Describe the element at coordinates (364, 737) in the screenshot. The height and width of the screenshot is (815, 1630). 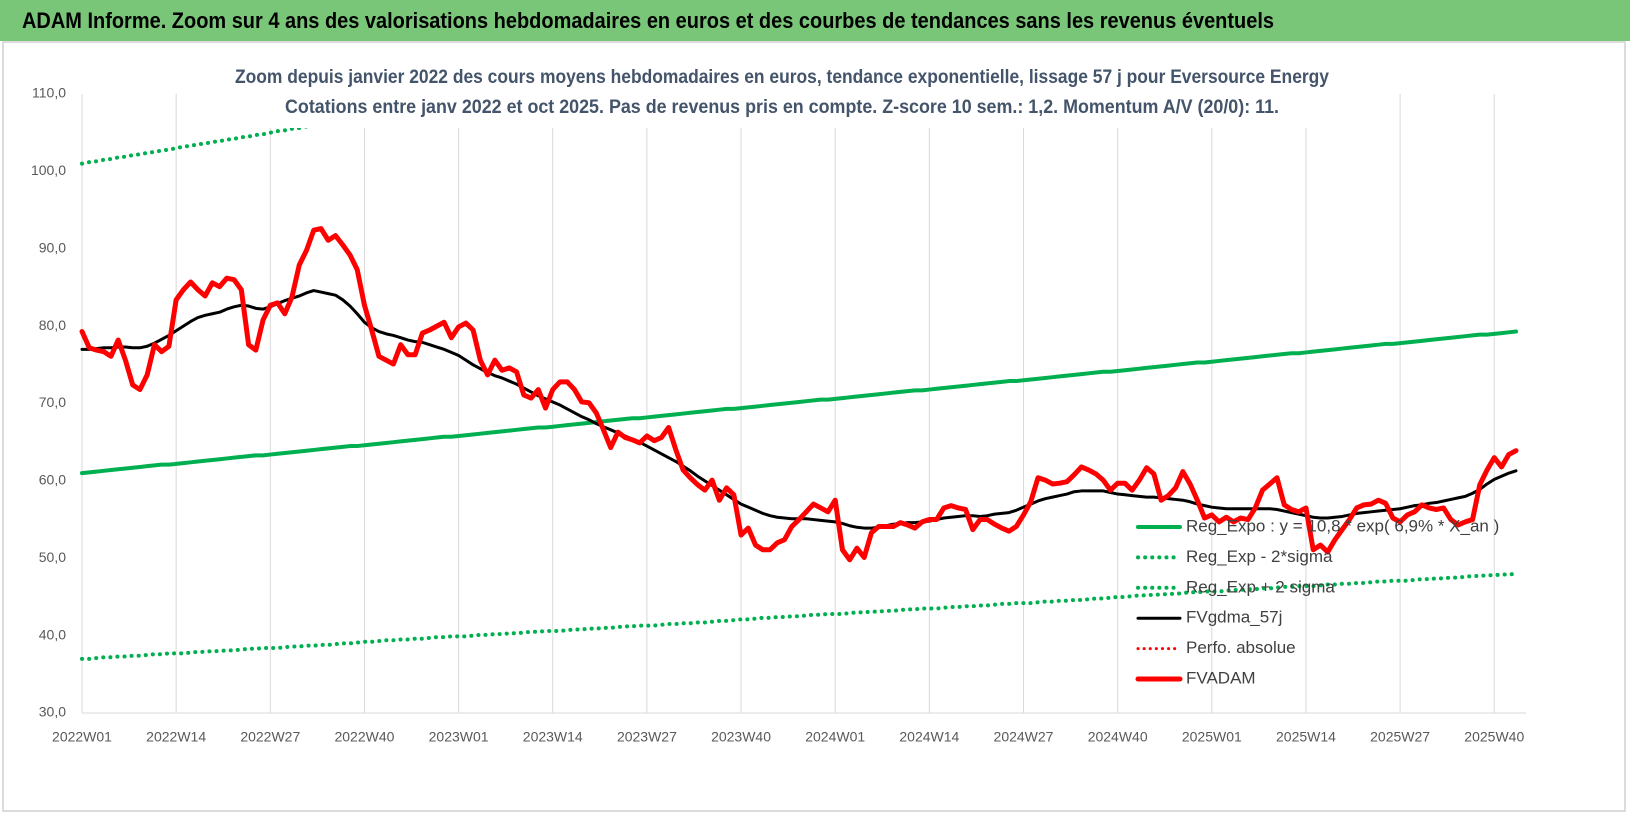
I see `x-tick-label: 2022W40` at that location.